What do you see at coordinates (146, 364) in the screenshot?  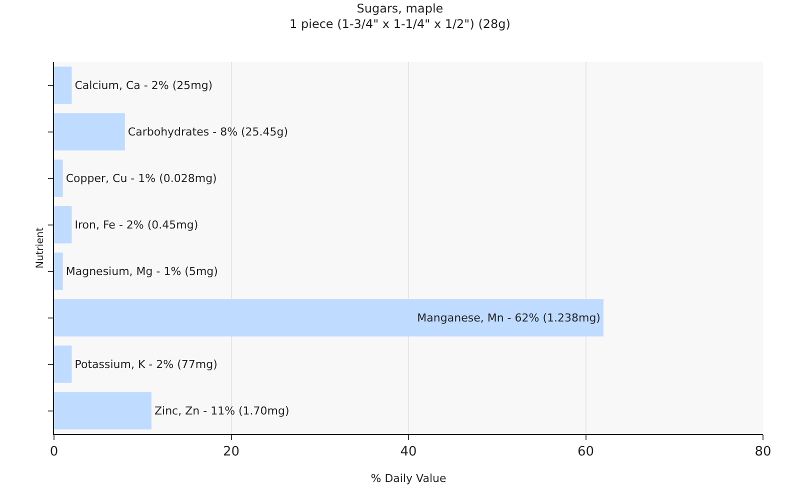 I see `category-label: Potassium, K - 2% (77mg)` at bounding box center [146, 364].